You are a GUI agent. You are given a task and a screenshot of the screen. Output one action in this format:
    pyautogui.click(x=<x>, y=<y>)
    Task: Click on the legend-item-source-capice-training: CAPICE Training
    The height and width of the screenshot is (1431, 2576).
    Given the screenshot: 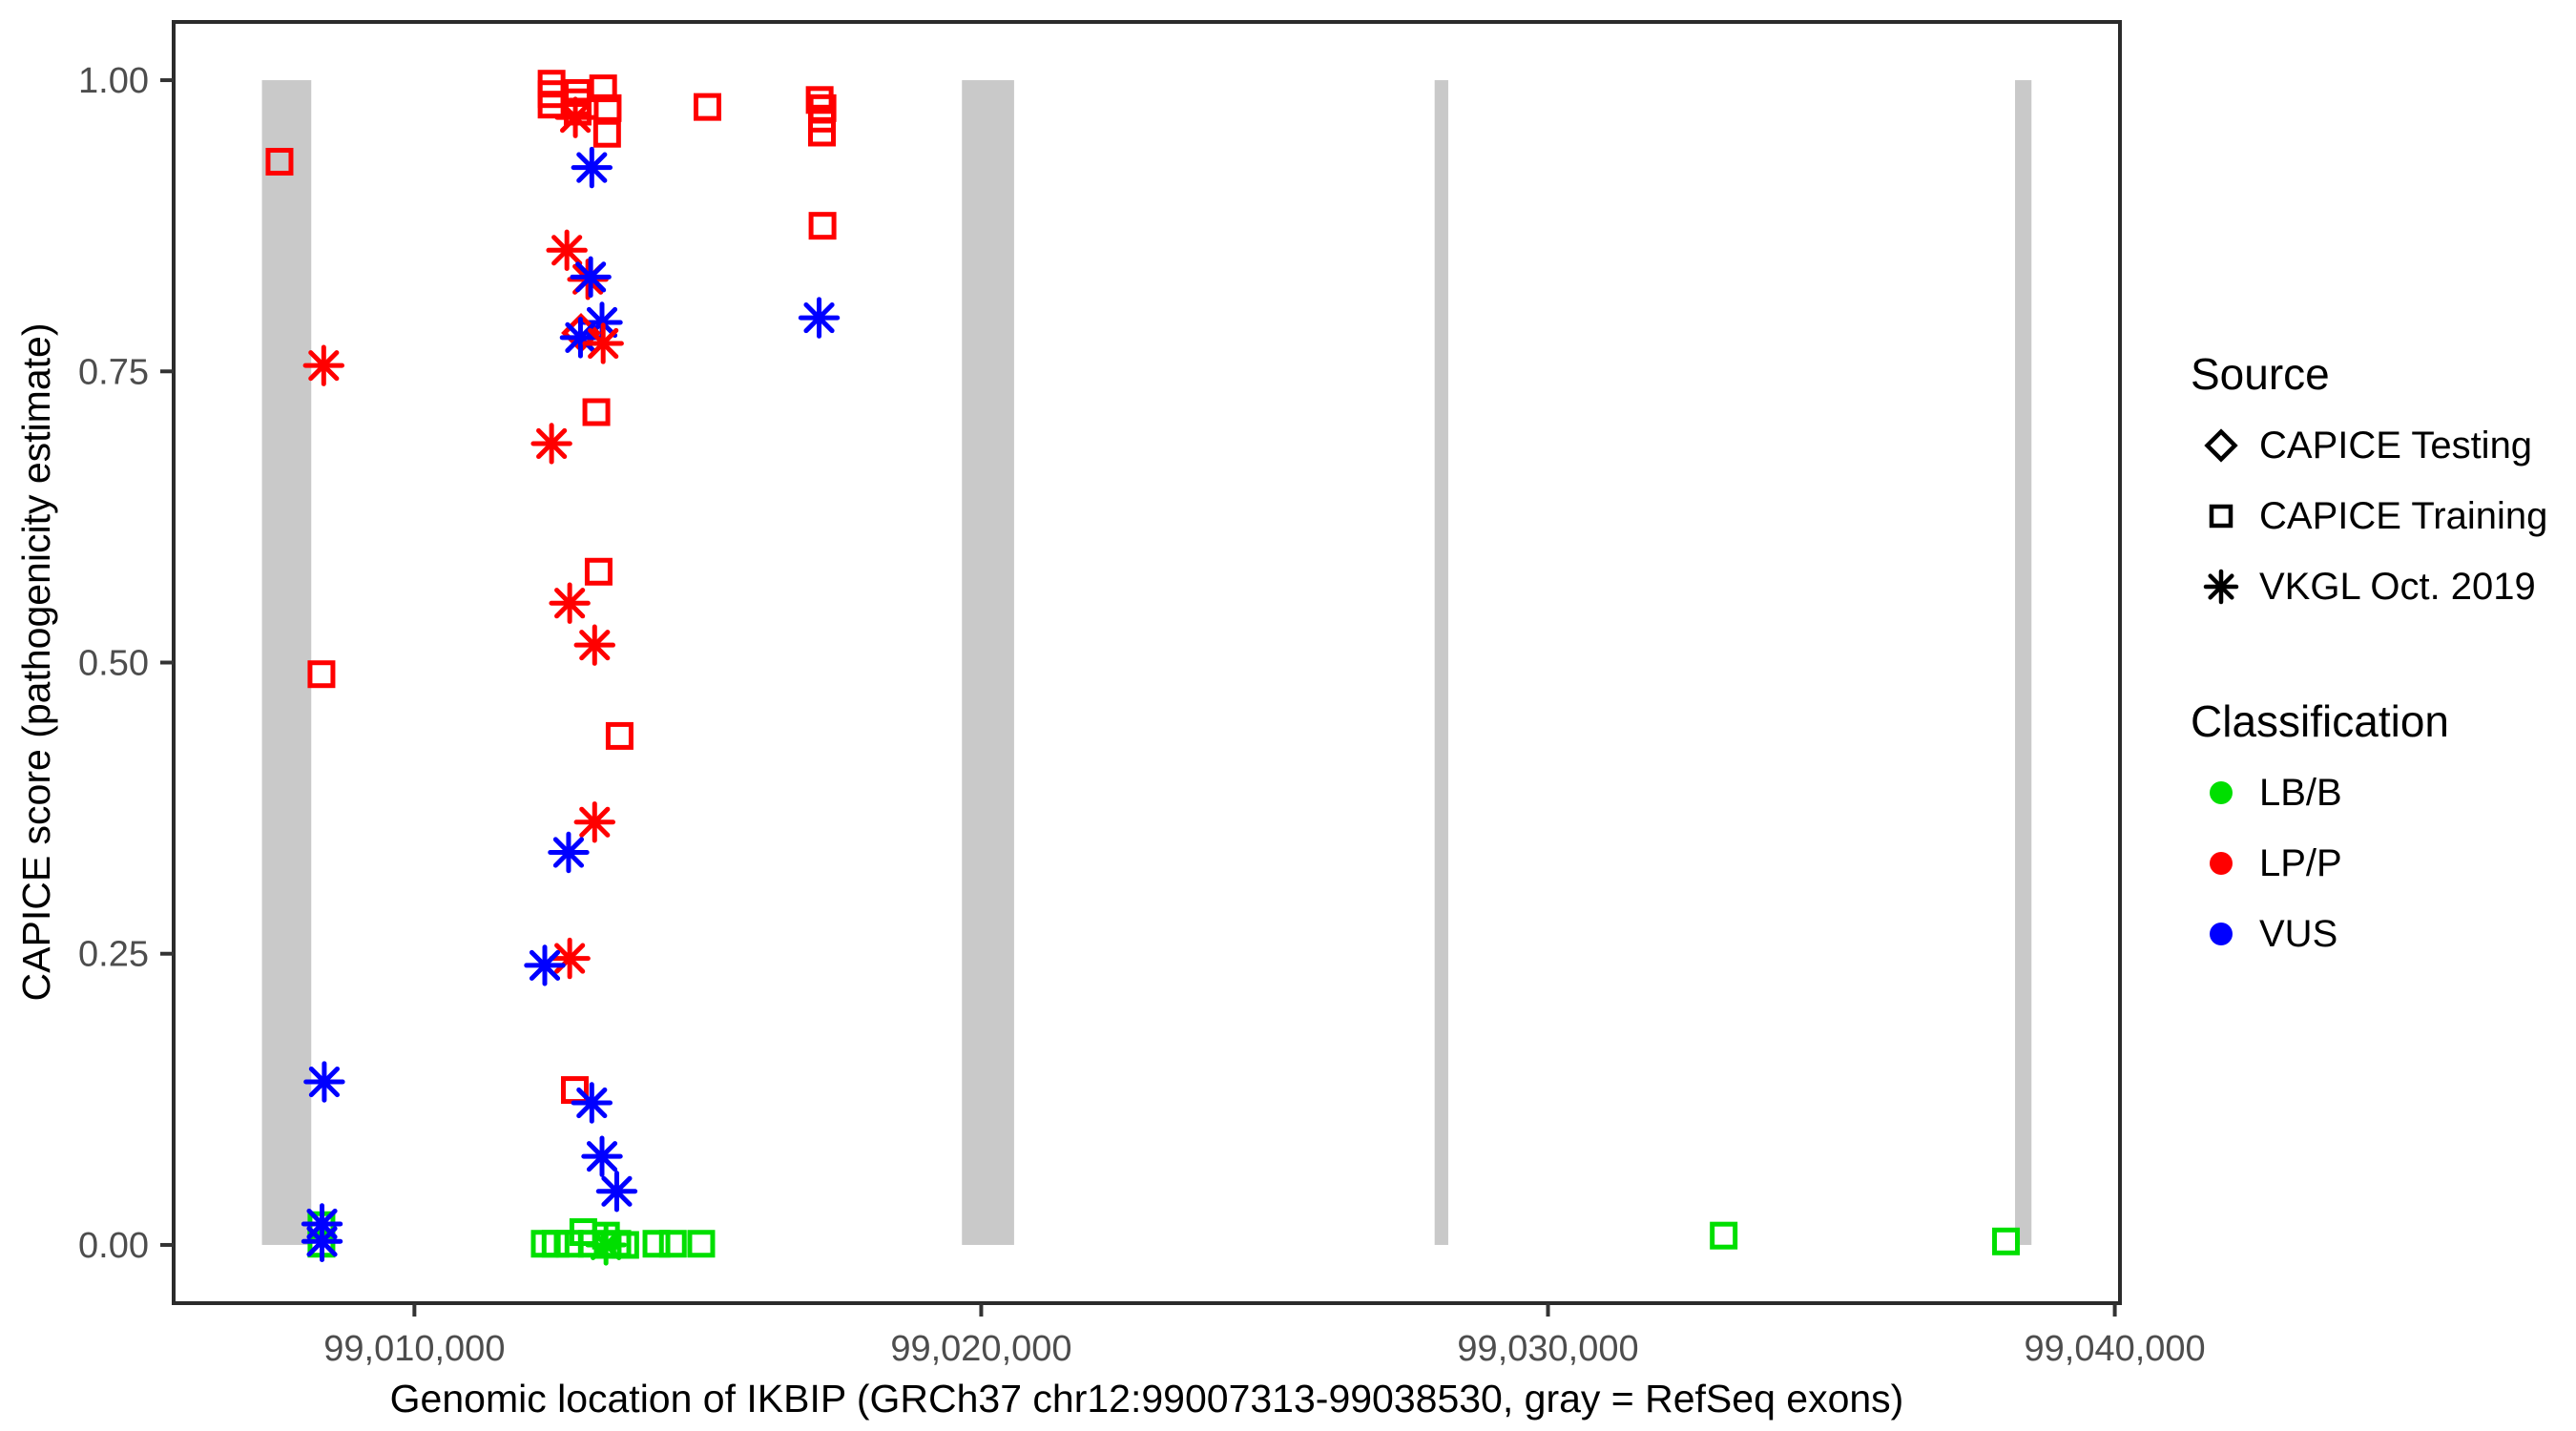 What is the action you would take?
    pyautogui.click(x=2383, y=516)
    